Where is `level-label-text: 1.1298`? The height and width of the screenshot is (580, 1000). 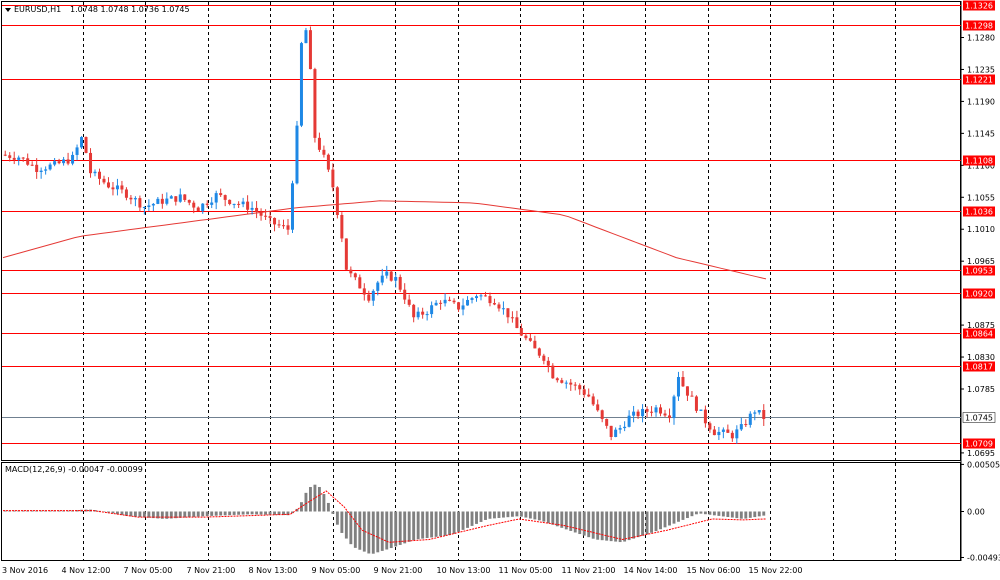 level-label-text: 1.1298 is located at coordinates (979, 26).